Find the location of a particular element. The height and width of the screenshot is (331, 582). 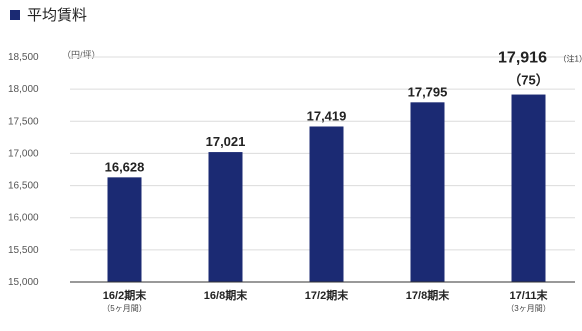

value-label: 16,628 is located at coordinates (125, 166).